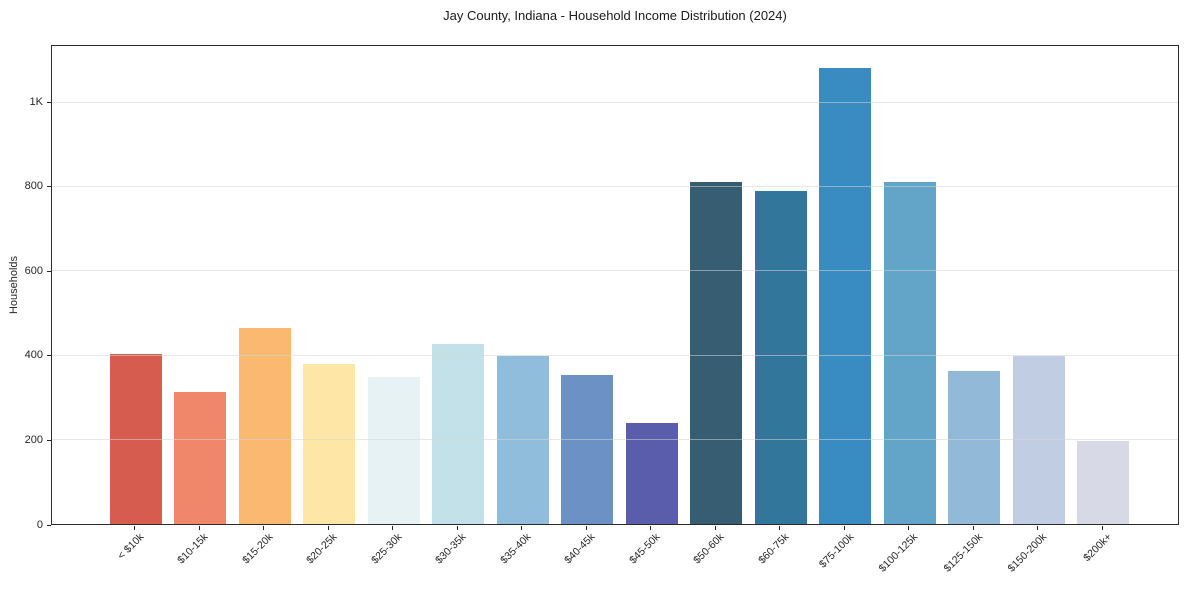 The height and width of the screenshot is (590, 1189). What do you see at coordinates (322, 549) in the screenshot?
I see `x-tick-label-$20-25k: $20-25k` at bounding box center [322, 549].